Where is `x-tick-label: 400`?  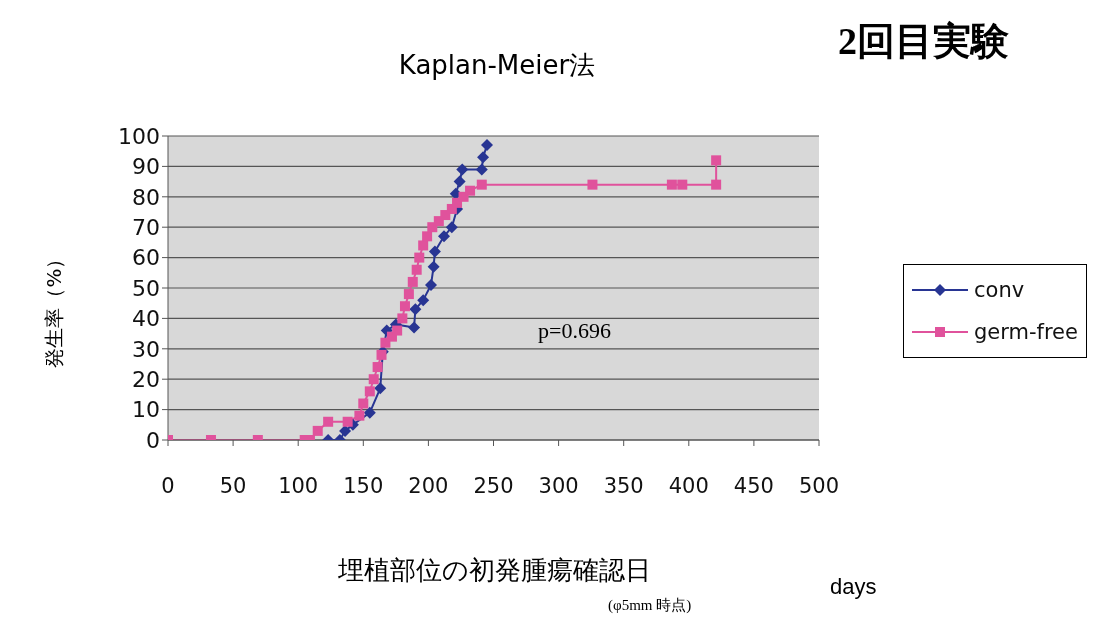
x-tick-label: 400 is located at coordinates (688, 485).